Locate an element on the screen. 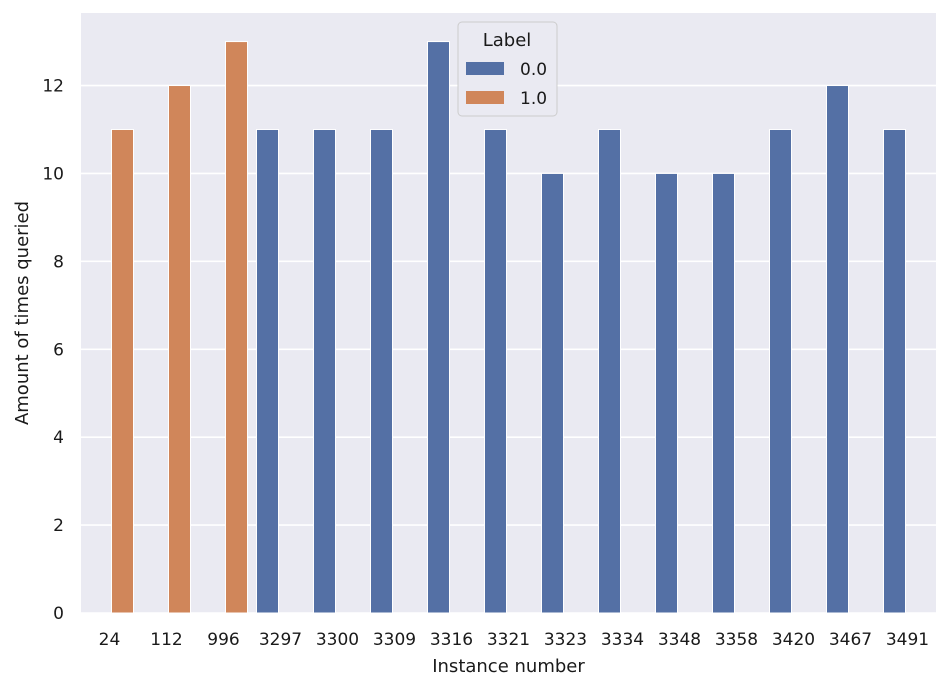  x-tick-3297: 3297 is located at coordinates (280, 640).